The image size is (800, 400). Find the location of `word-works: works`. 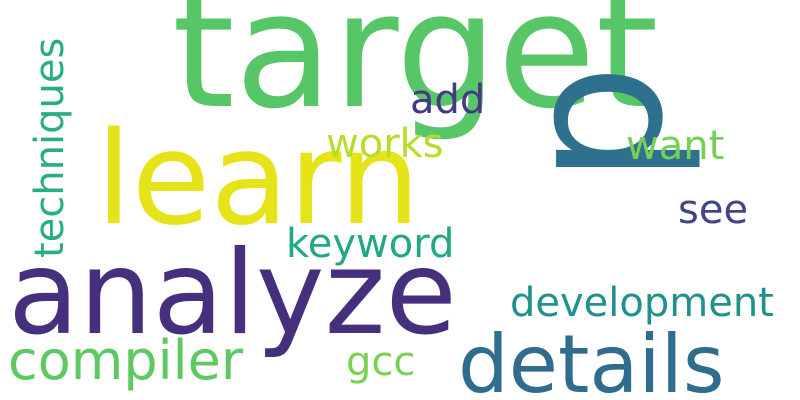

word-works: works is located at coordinates (385, 144).